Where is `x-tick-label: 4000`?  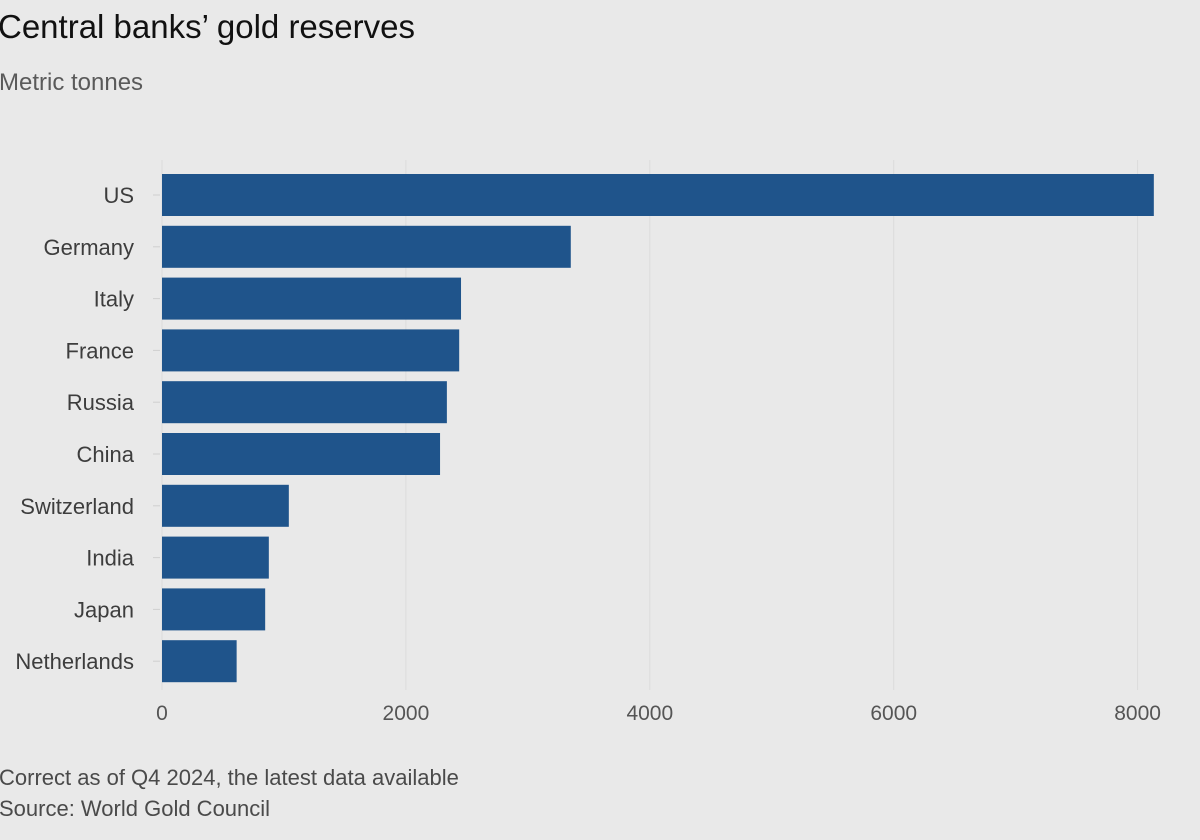
x-tick-label: 4000 is located at coordinates (649, 713).